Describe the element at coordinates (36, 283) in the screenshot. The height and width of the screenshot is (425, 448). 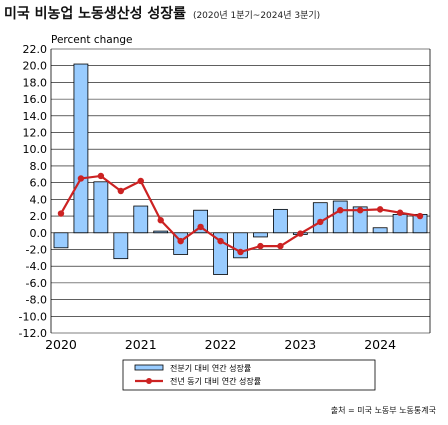
I see `y-tick-label: -6.0` at that location.